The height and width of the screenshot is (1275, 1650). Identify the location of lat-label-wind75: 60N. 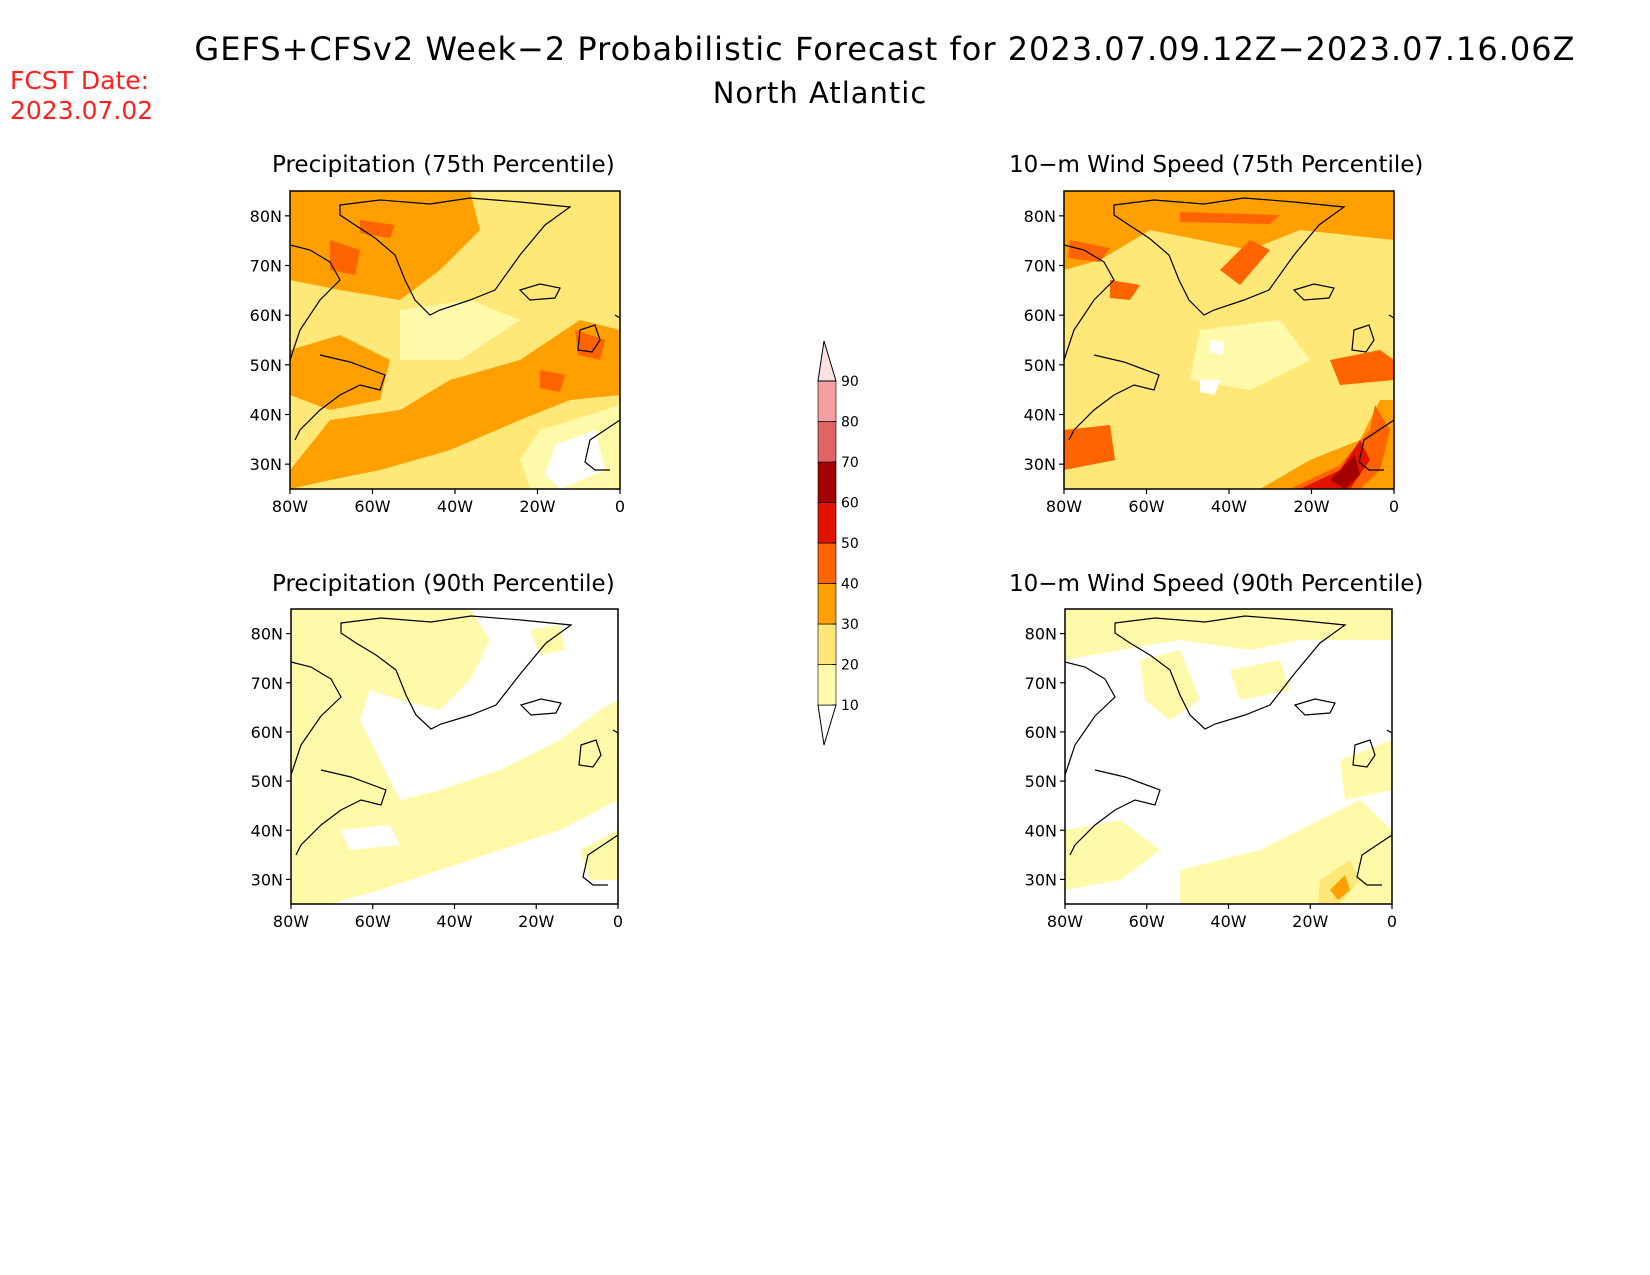
(1040, 315).